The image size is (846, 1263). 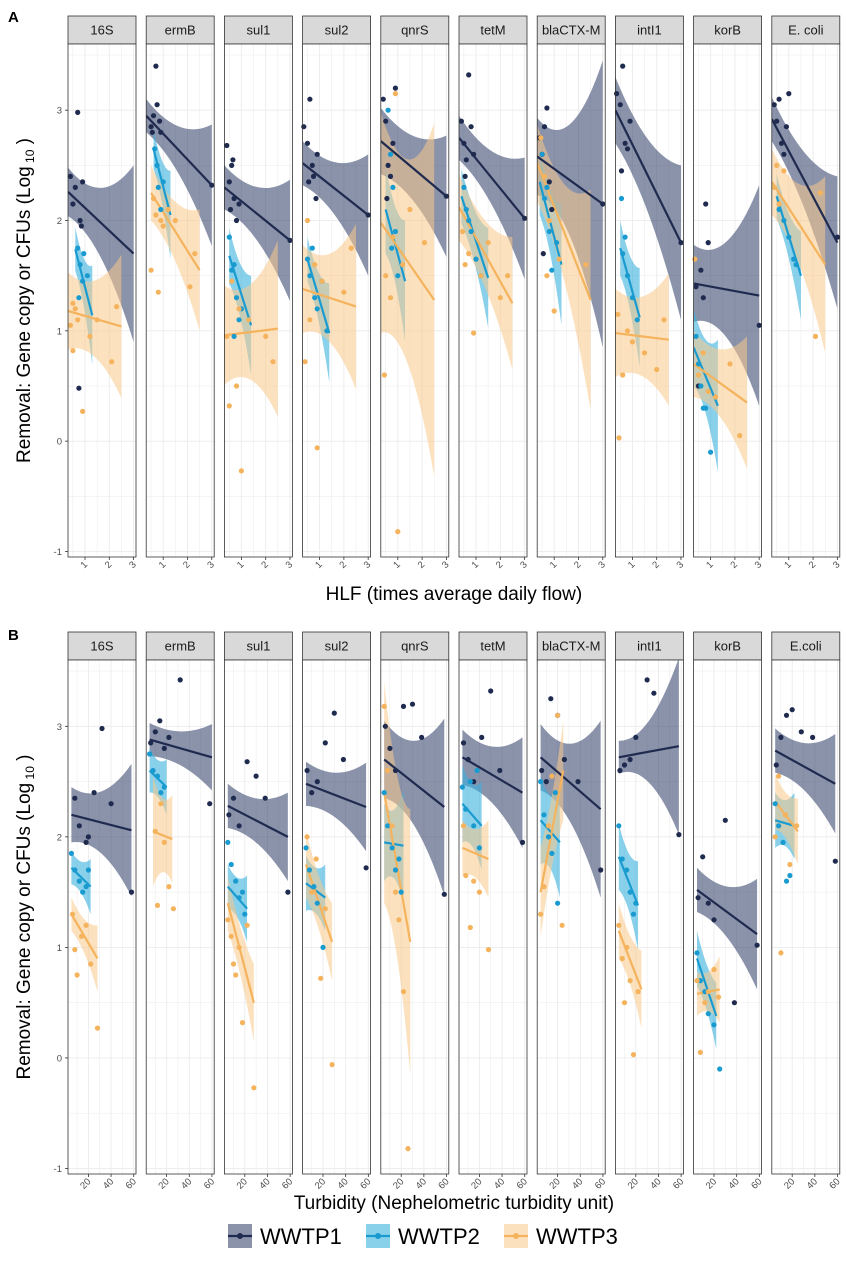 I want to click on confidence-ribbon-wwtp2, so click(x=237, y=903).